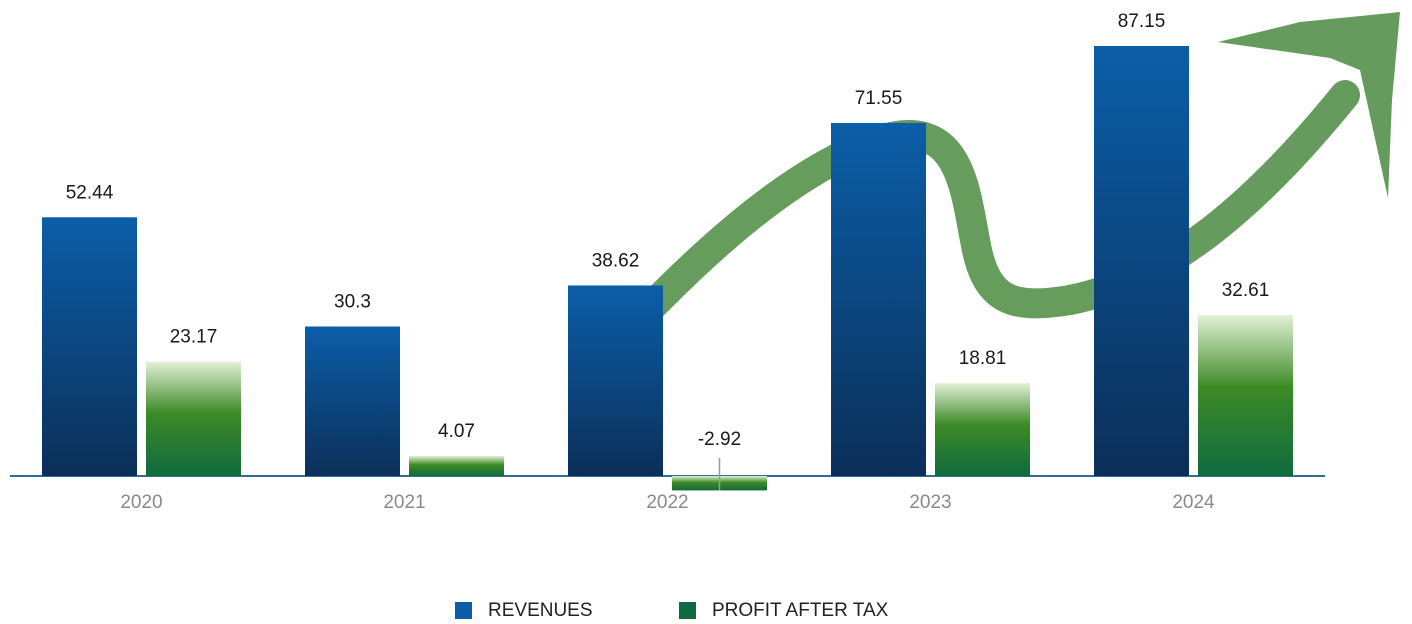 Image resolution: width=1412 pixels, height=624 pixels. I want to click on value-label: 18.81, so click(983, 358).